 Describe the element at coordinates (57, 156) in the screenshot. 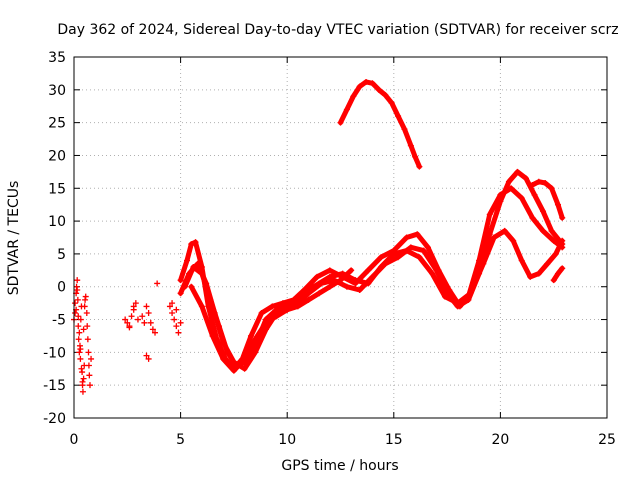

I see `y-tick-label: 20` at that location.